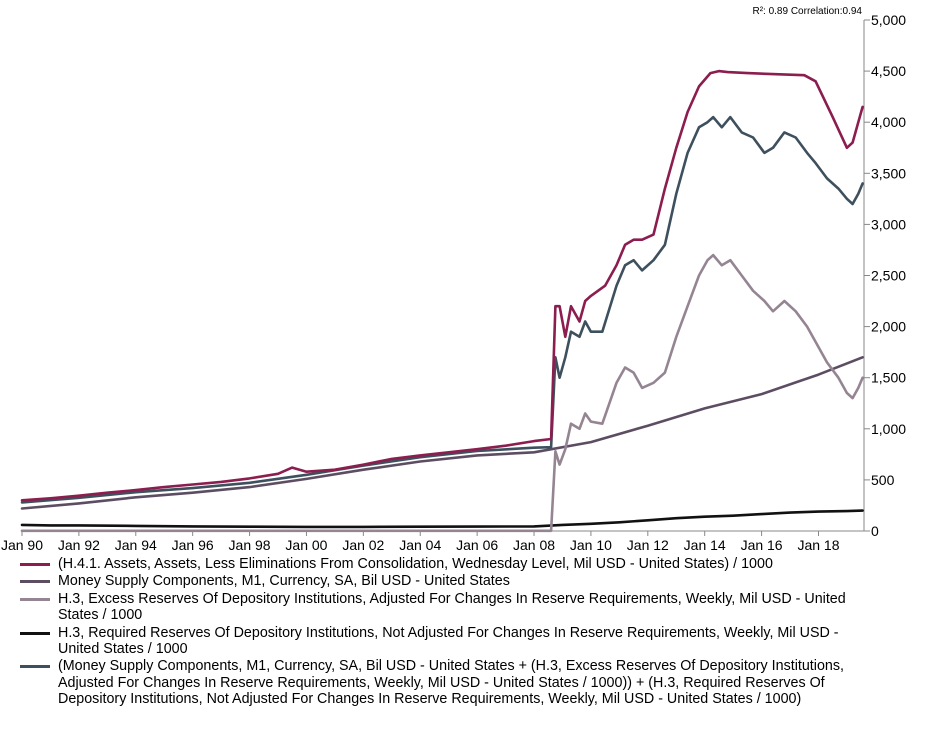 The height and width of the screenshot is (754, 929). What do you see at coordinates (883, 480) in the screenshot?
I see `y-tick-label: 500` at bounding box center [883, 480].